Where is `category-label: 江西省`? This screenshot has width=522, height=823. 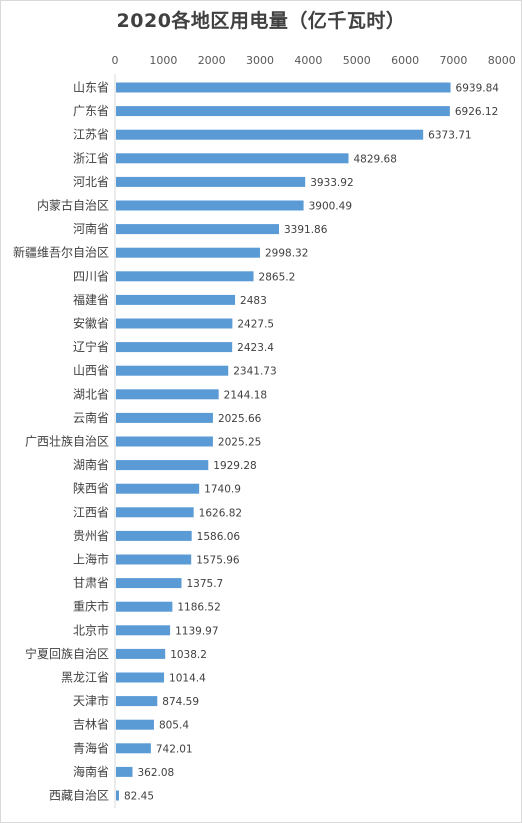 category-label: 江西省 is located at coordinates (91, 512).